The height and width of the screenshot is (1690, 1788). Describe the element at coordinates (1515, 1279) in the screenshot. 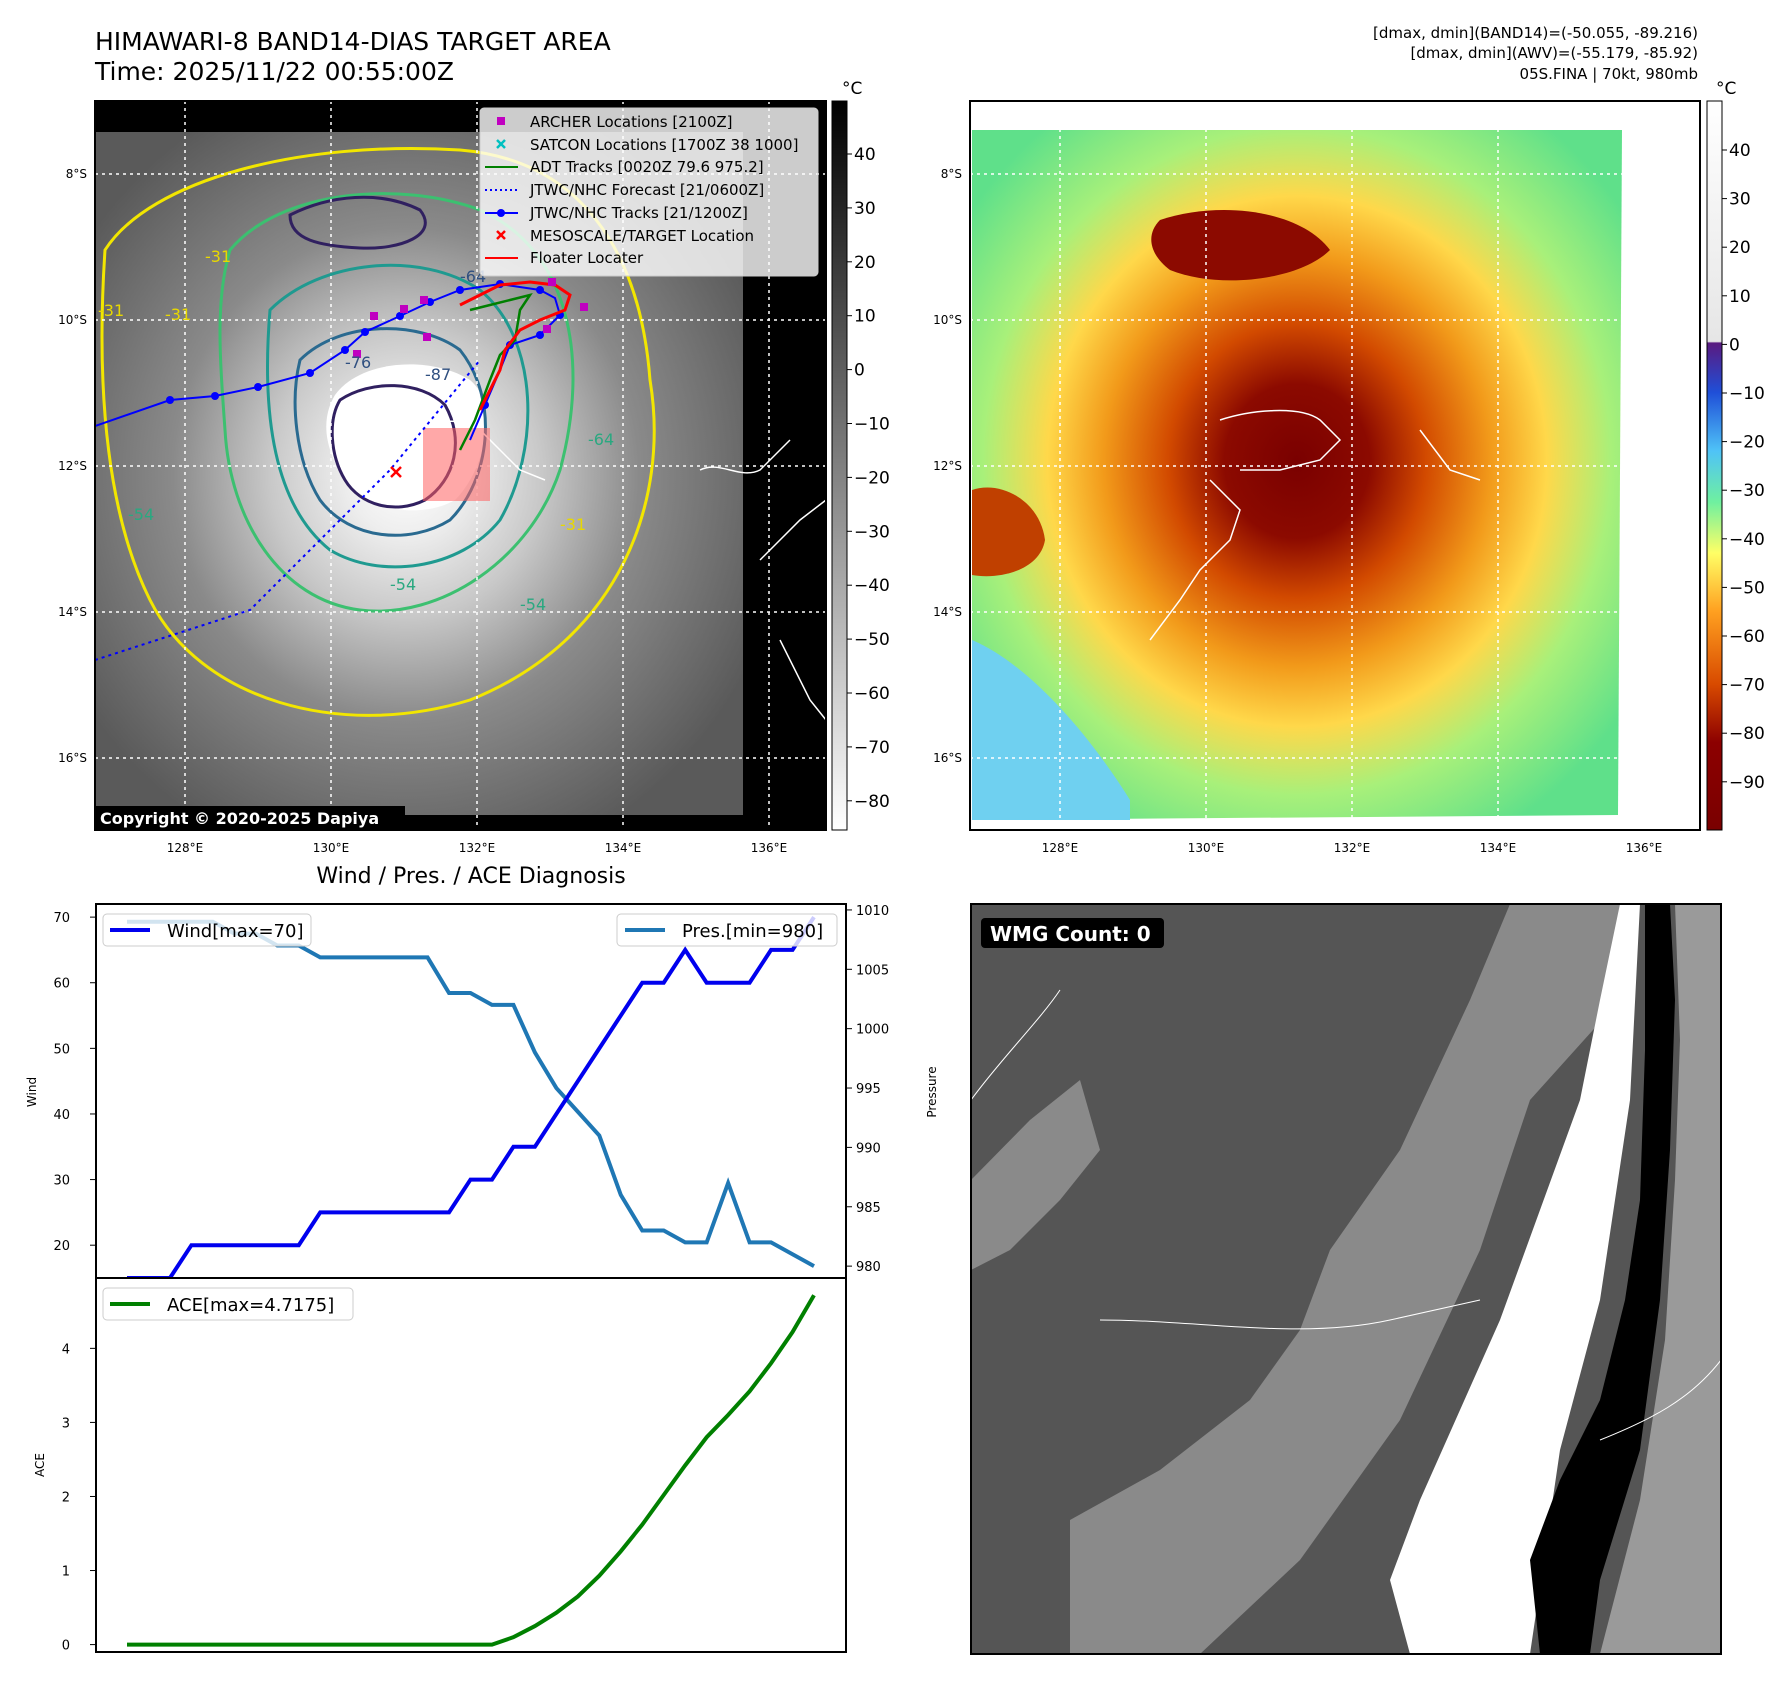

I see `wmg-white-band` at that location.